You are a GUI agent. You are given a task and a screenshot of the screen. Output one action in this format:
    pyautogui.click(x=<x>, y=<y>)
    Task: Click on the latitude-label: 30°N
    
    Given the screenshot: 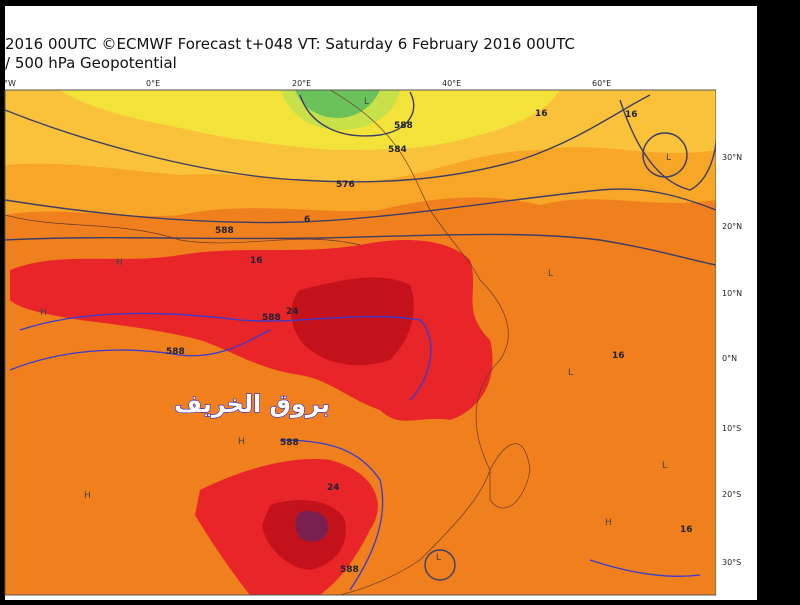 What is the action you would take?
    pyautogui.click(x=732, y=157)
    